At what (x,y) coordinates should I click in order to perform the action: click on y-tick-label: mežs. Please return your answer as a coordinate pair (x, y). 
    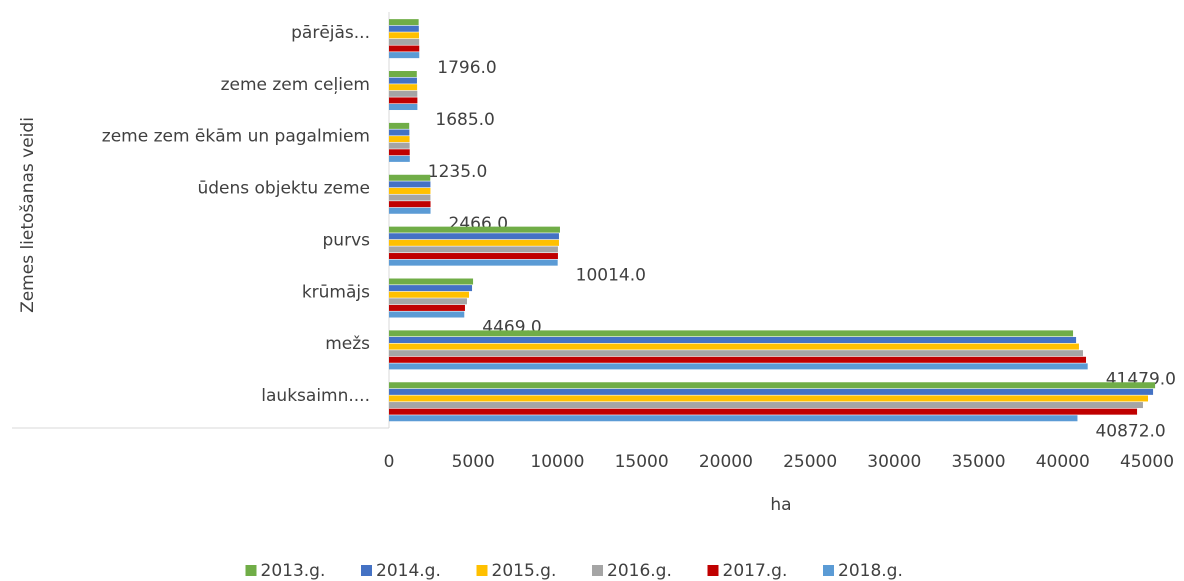
    Looking at the image, I should click on (347, 344).